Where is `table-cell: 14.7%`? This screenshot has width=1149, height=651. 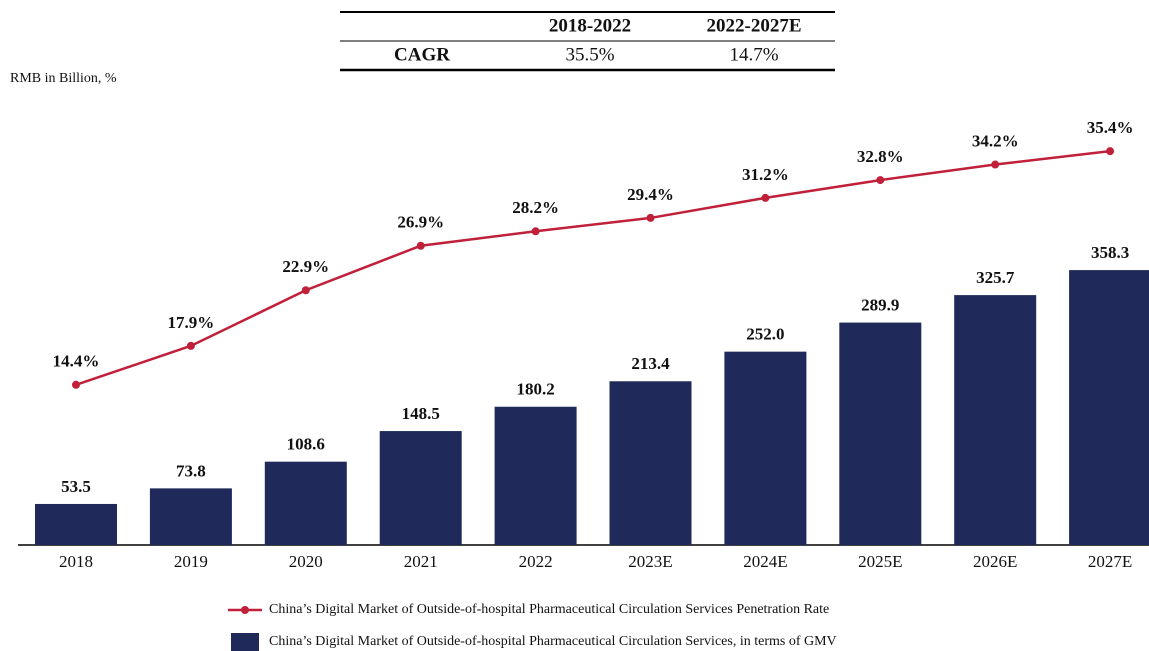
table-cell: 14.7% is located at coordinates (753, 54).